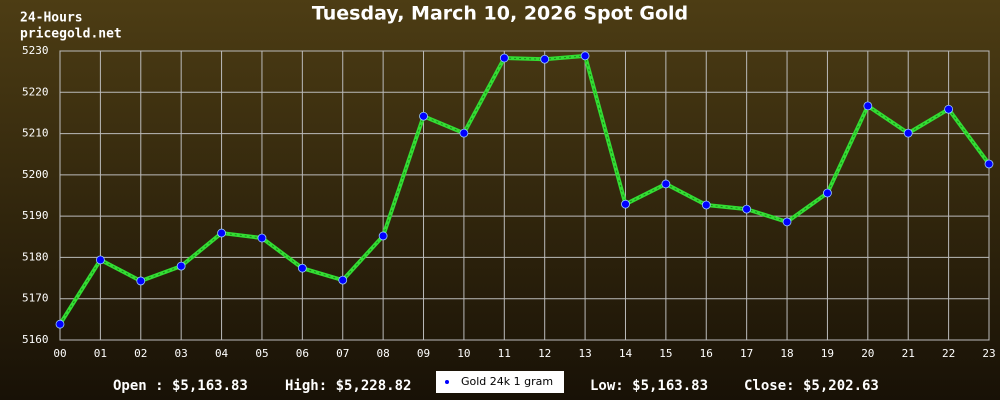 The width and height of the screenshot is (1000, 400). Describe the element at coordinates (59, 353) in the screenshot. I see `x-tick-label: 00` at that location.